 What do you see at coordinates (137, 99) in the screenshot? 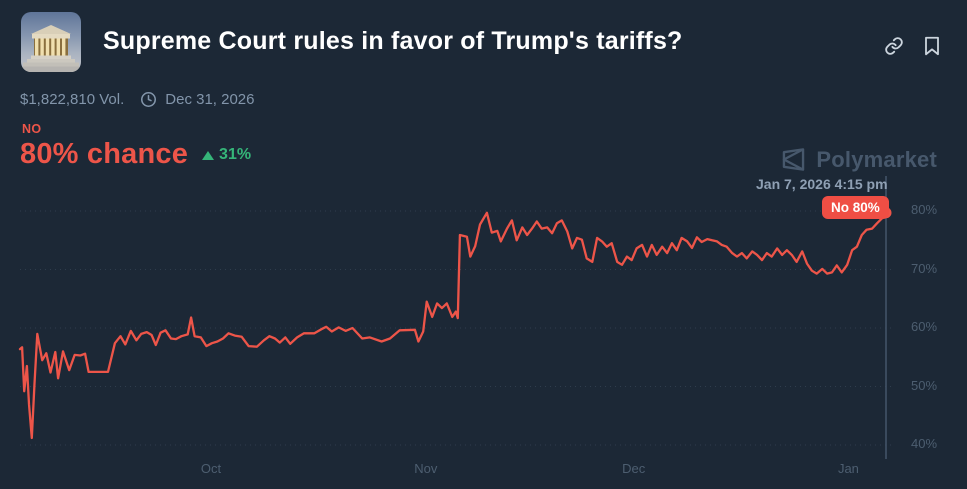
I see `market-meta: $1,822,810 Vol. Dec 31, 2026` at bounding box center [137, 99].